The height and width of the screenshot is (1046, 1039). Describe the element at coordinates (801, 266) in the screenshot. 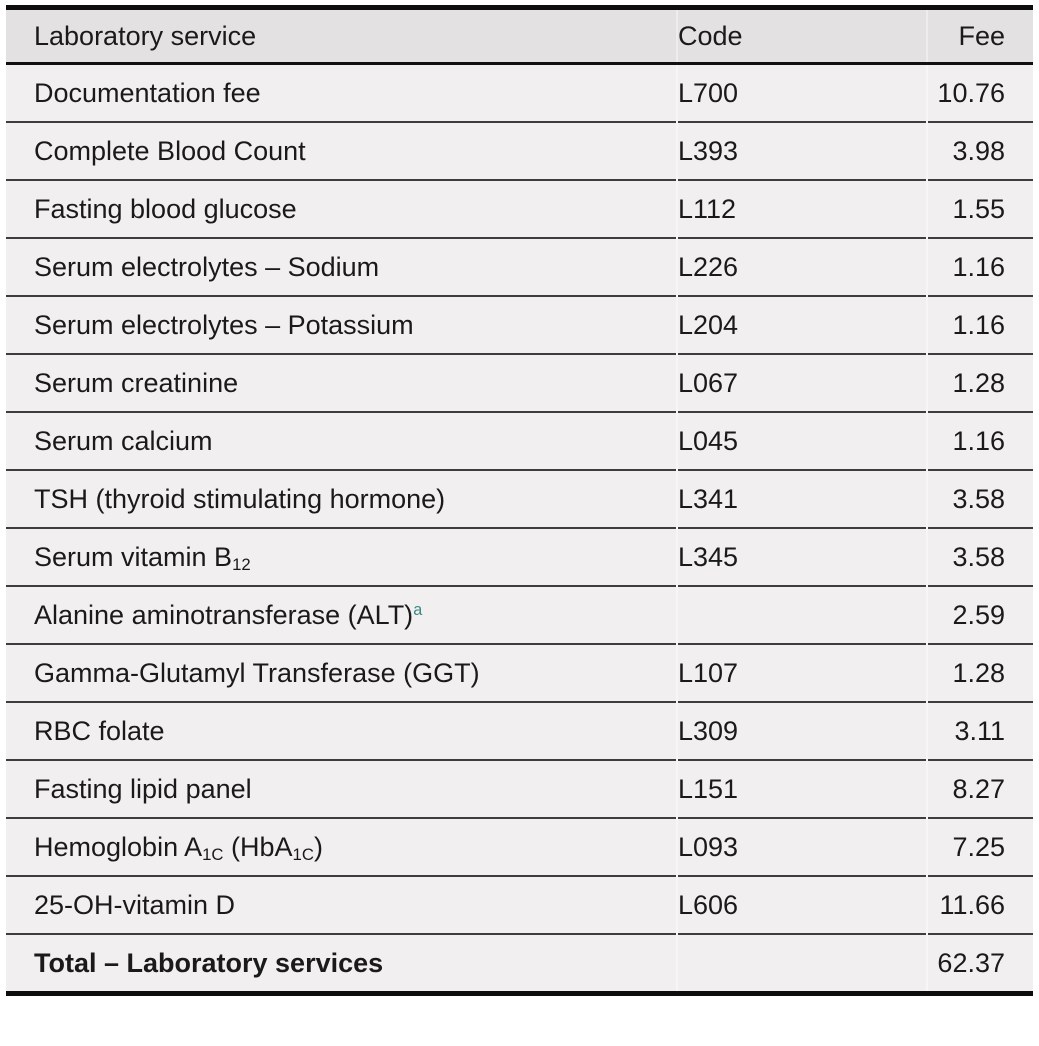

I see `code-cell: L226` at that location.